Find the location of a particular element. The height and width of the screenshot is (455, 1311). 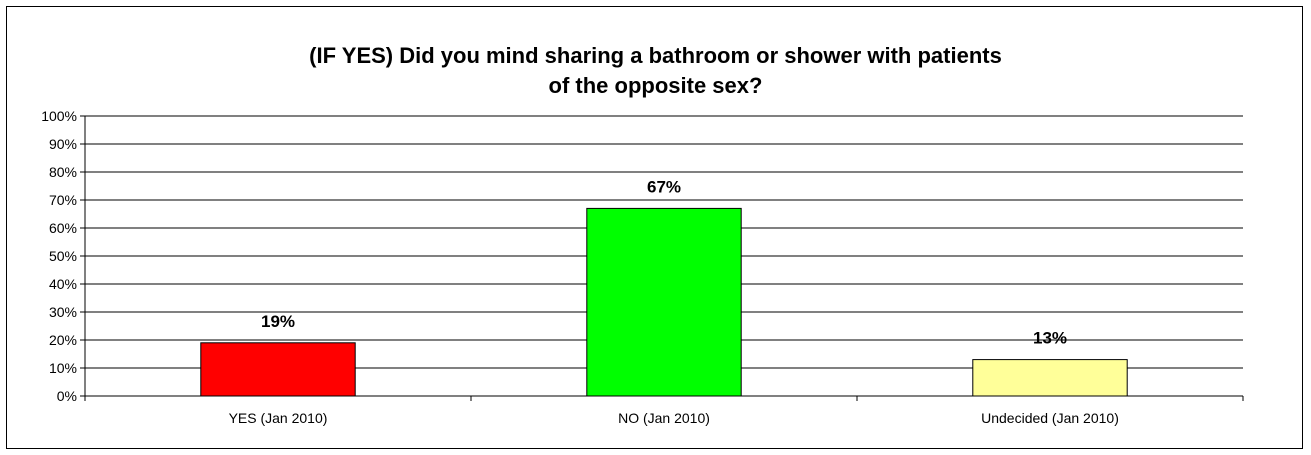

y-tick-label: 0% is located at coordinates (67, 396).